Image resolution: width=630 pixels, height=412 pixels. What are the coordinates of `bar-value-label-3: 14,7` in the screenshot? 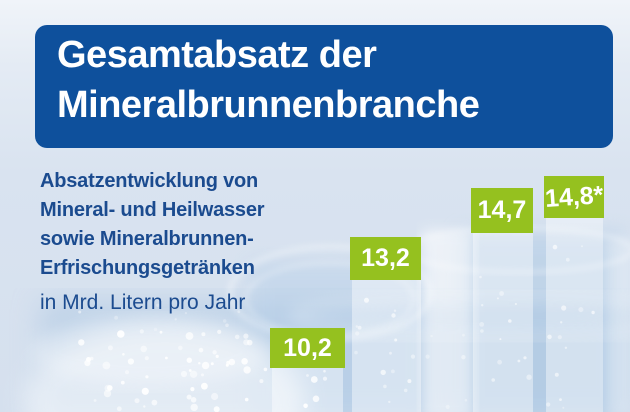 It's located at (502, 210).